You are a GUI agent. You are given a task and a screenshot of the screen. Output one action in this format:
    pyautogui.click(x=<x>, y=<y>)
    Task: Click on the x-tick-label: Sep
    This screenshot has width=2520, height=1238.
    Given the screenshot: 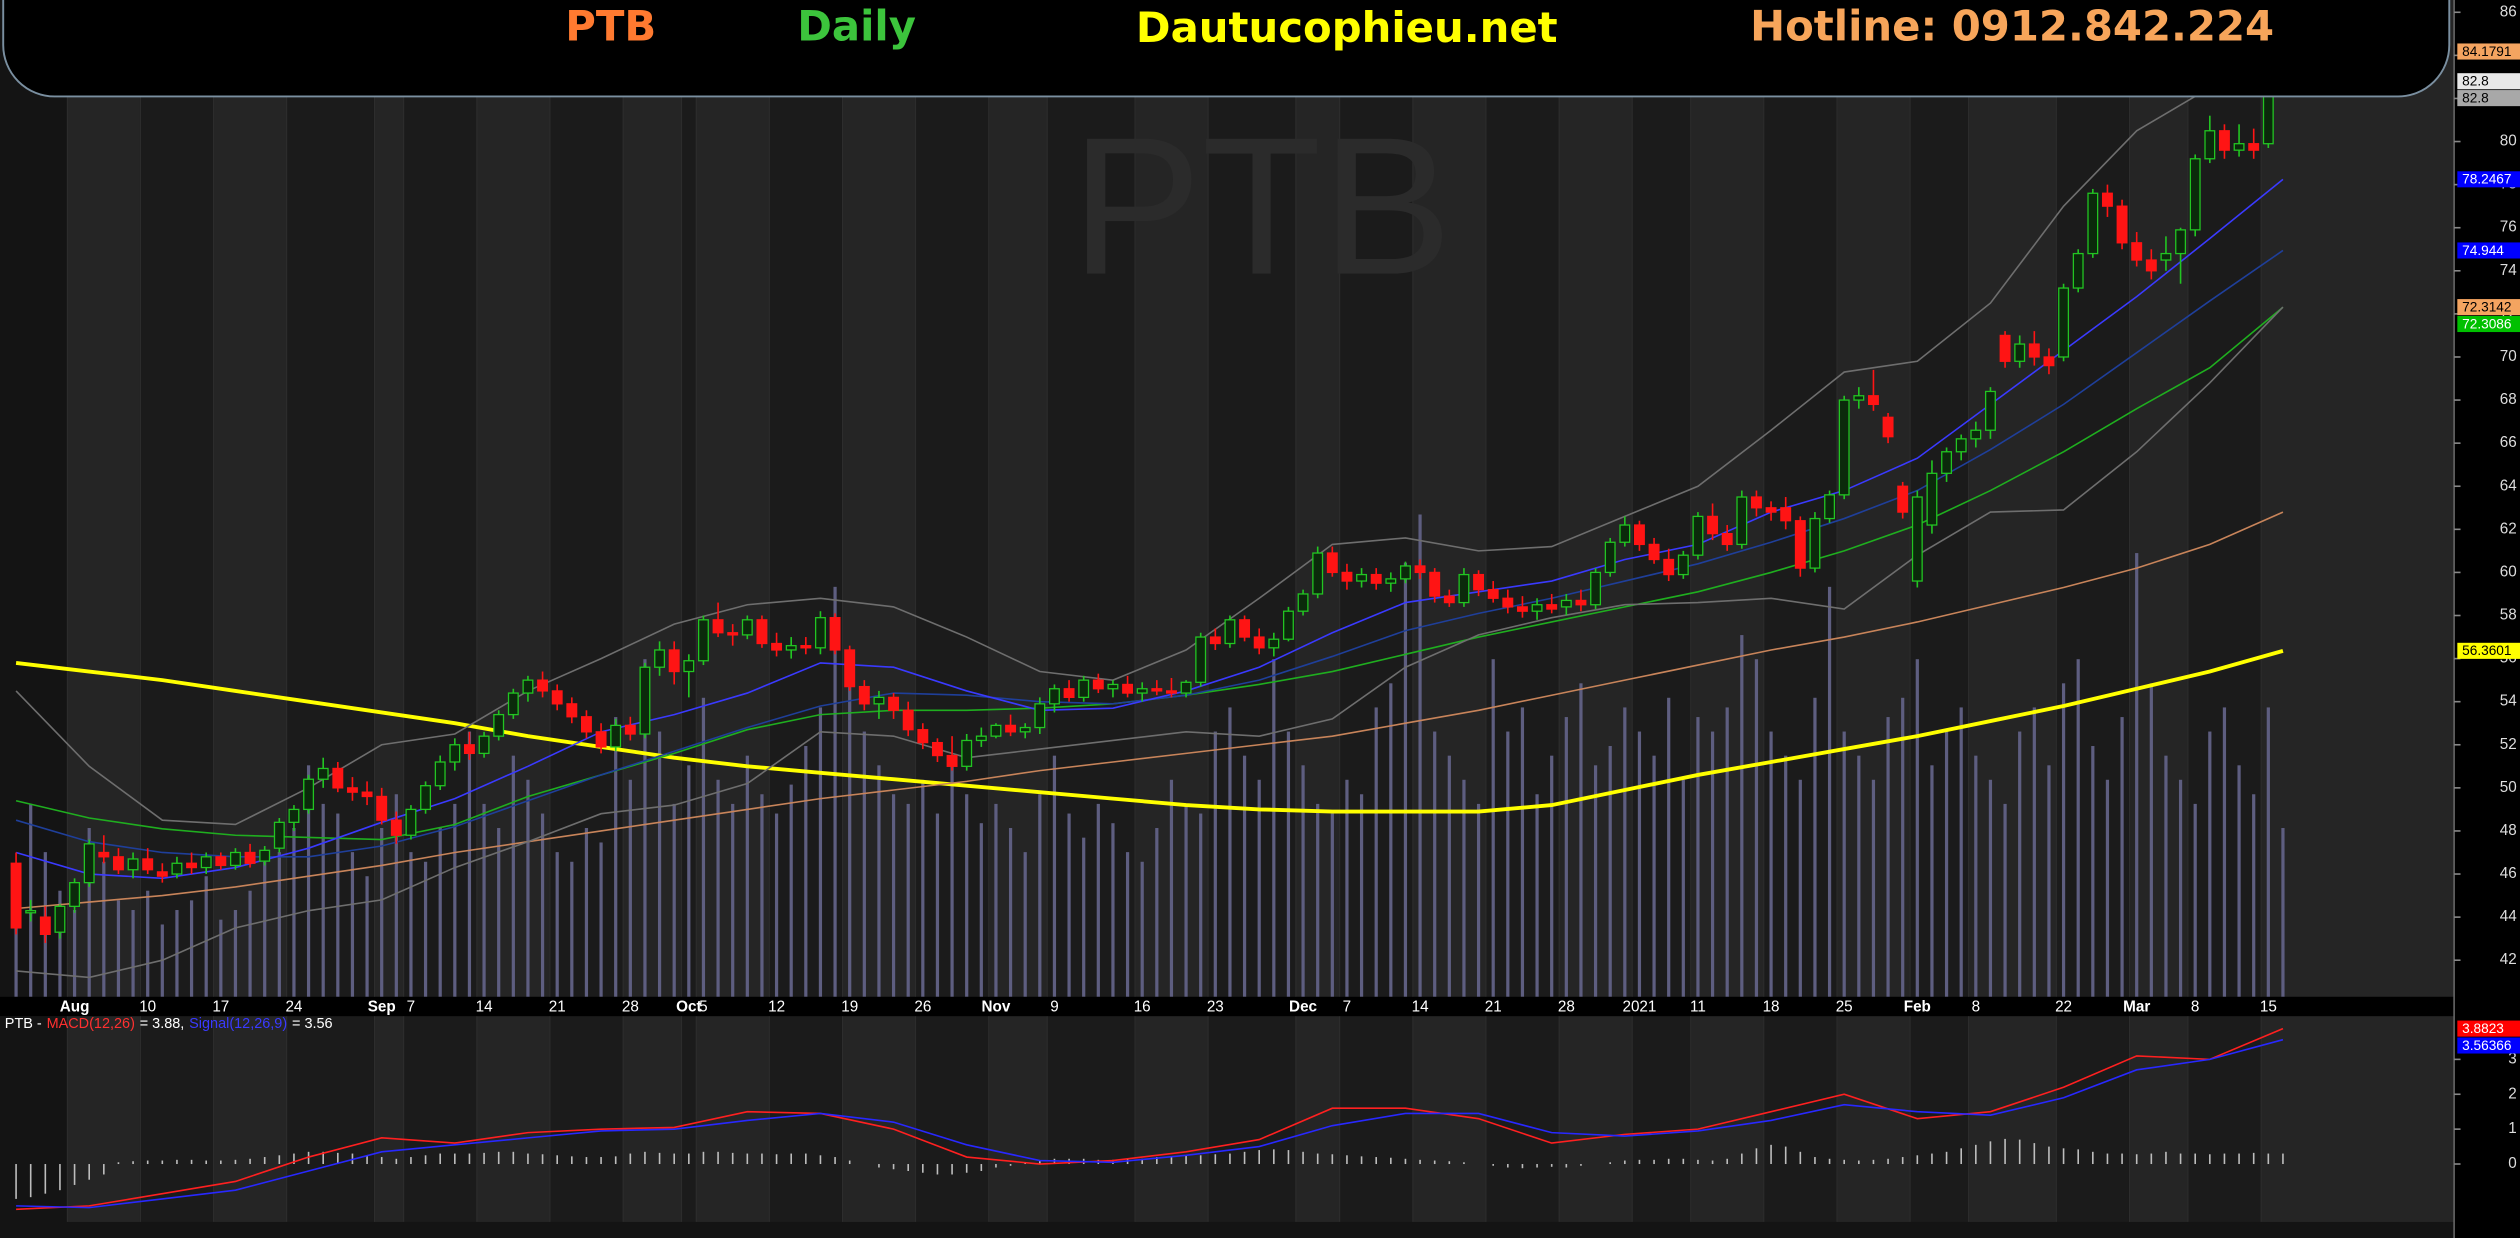 What is the action you would take?
    pyautogui.click(x=382, y=1006)
    